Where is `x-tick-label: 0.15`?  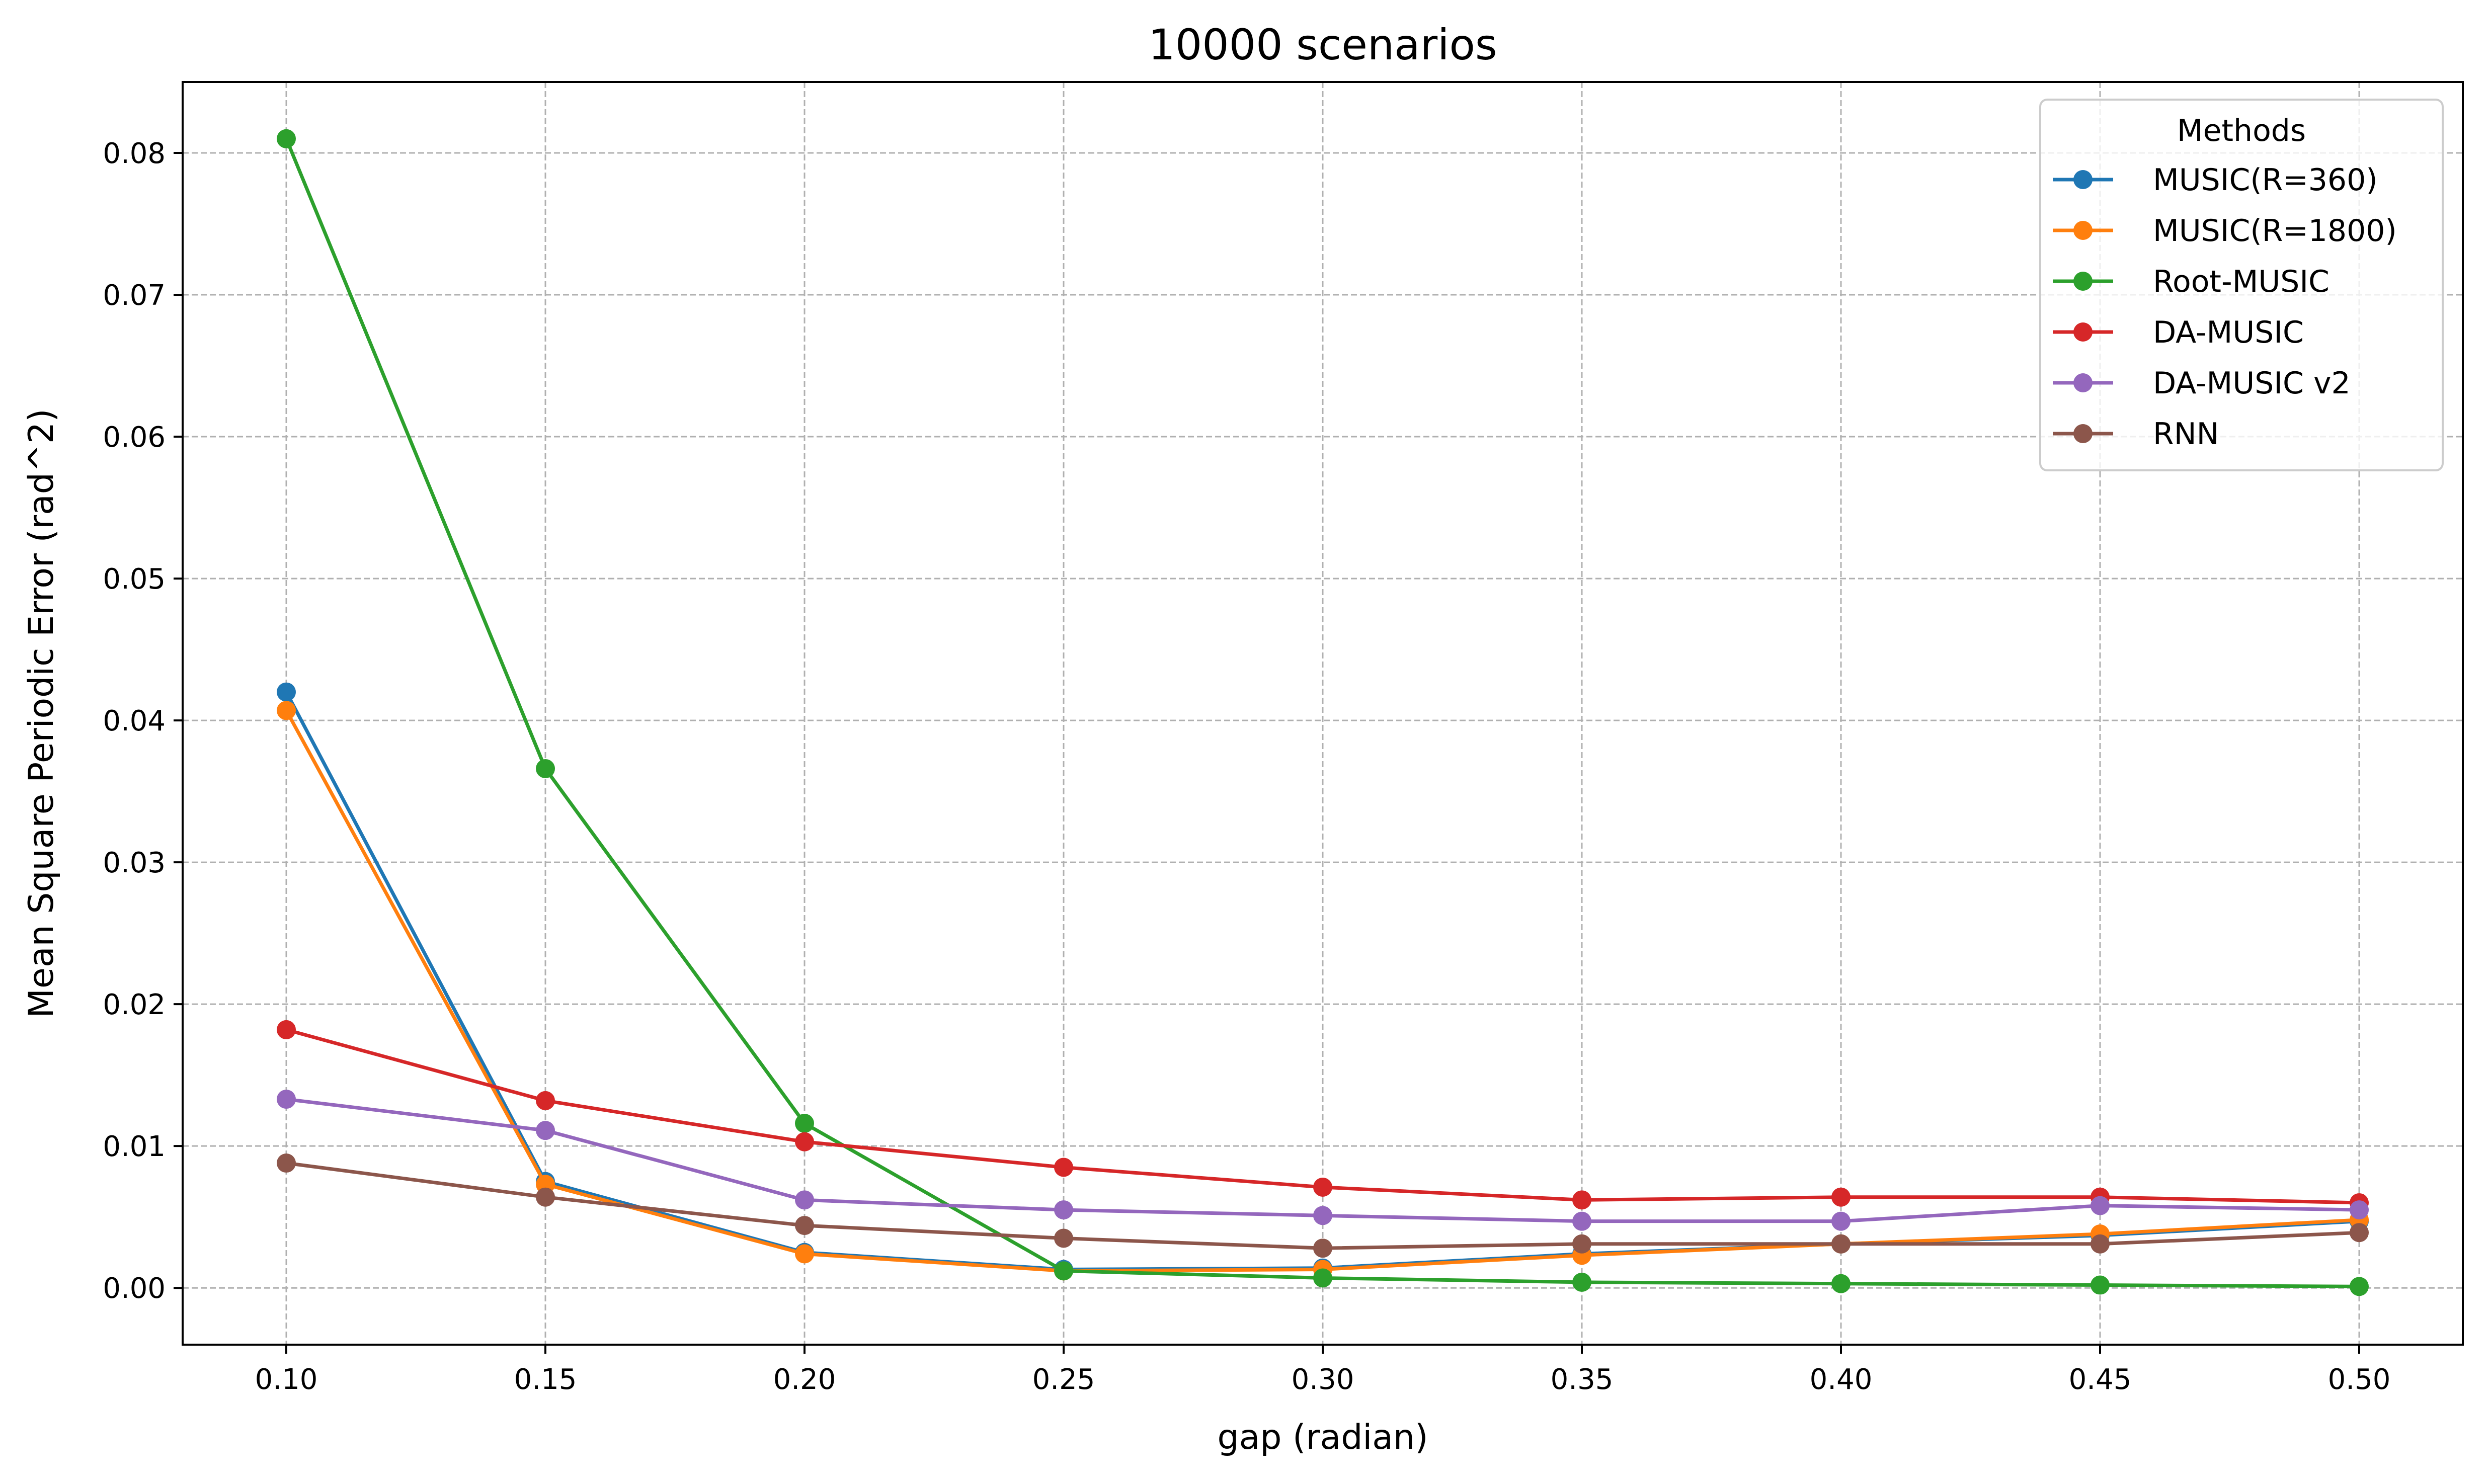 x-tick-label: 0.15 is located at coordinates (545, 1379).